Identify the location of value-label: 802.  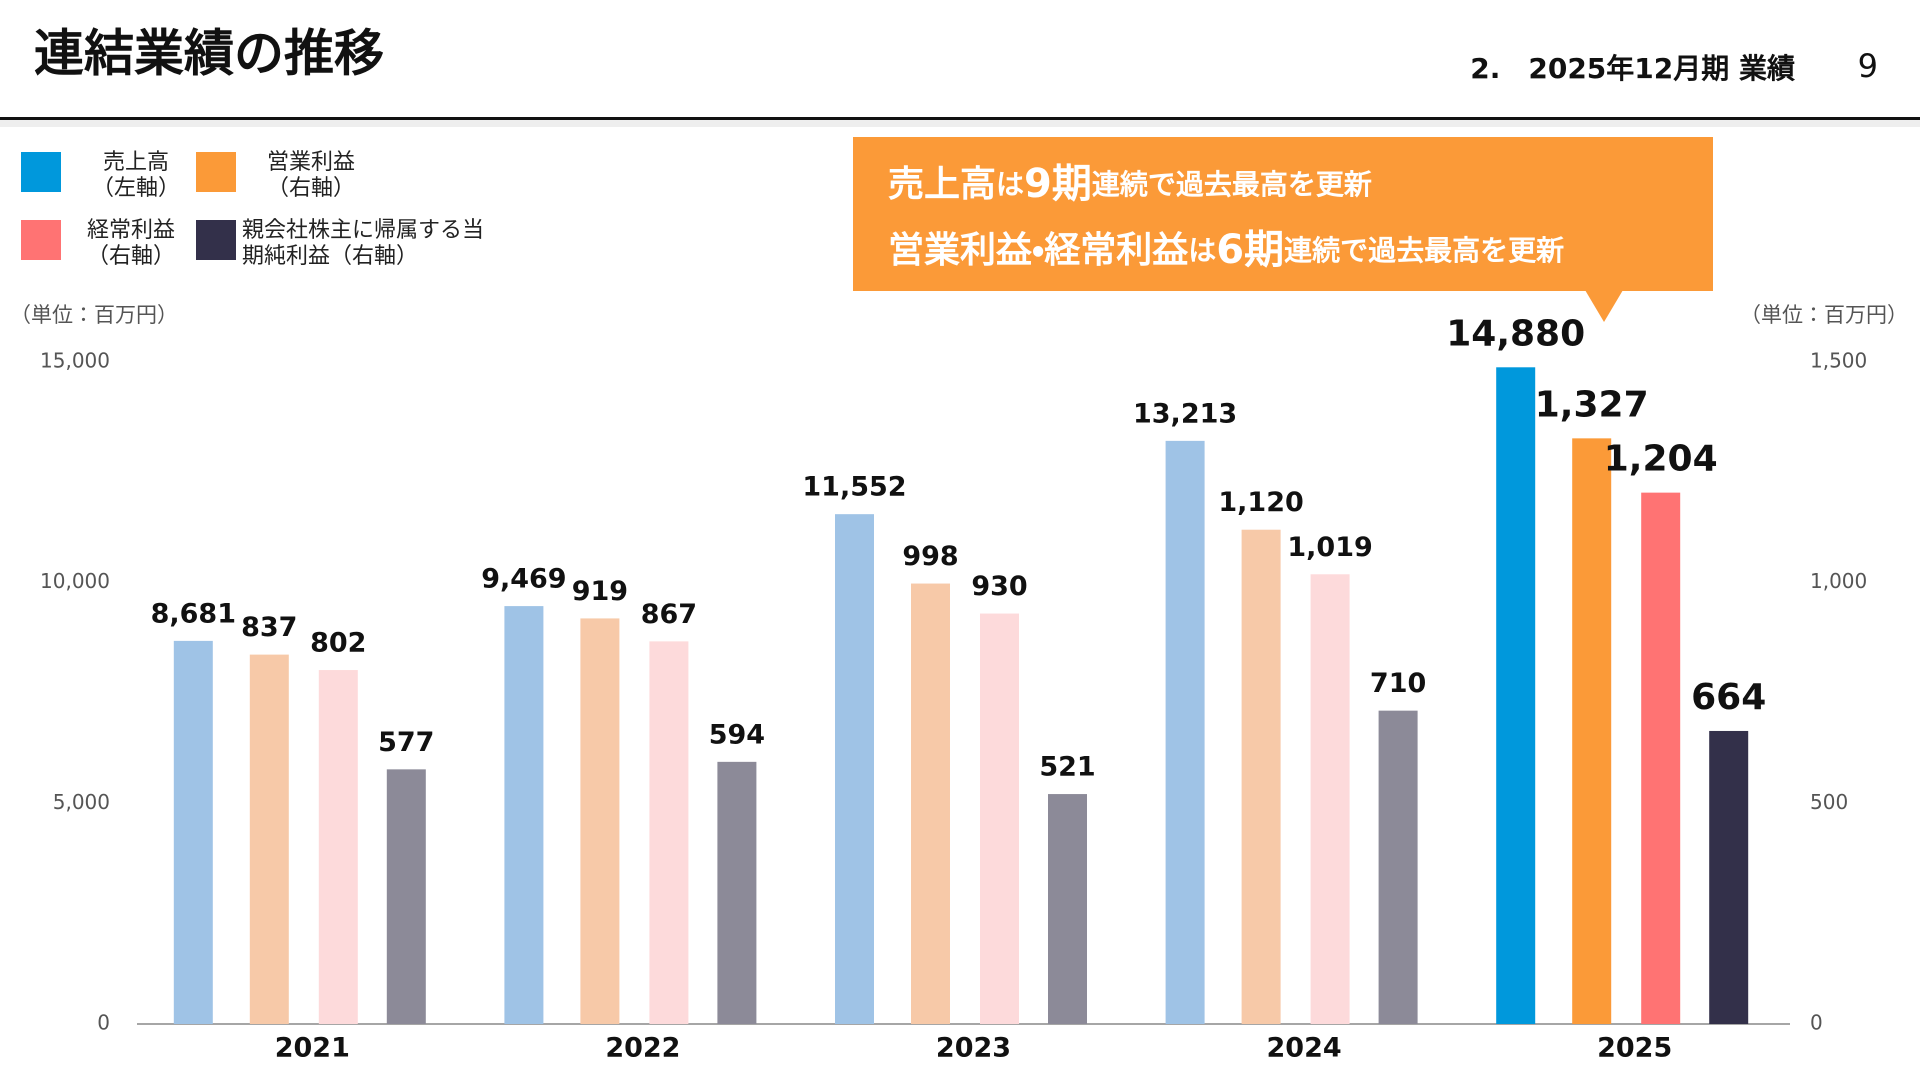
(338, 643).